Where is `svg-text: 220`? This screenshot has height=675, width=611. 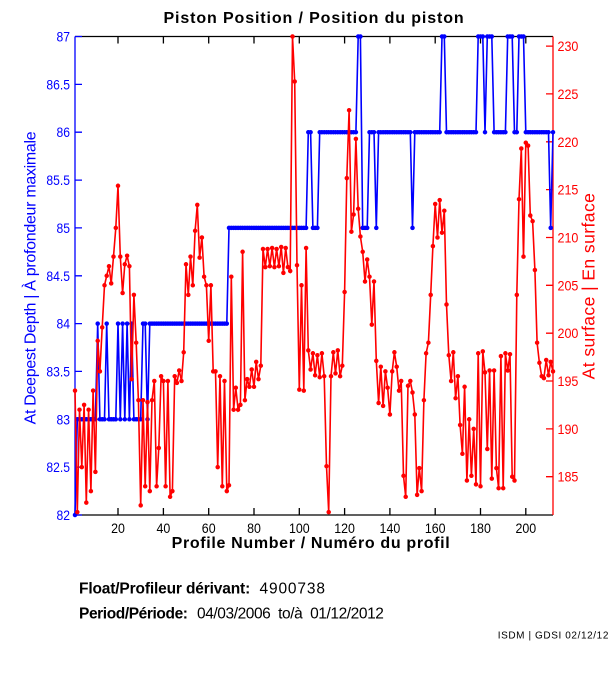 svg-text: 220 is located at coordinates (568, 142).